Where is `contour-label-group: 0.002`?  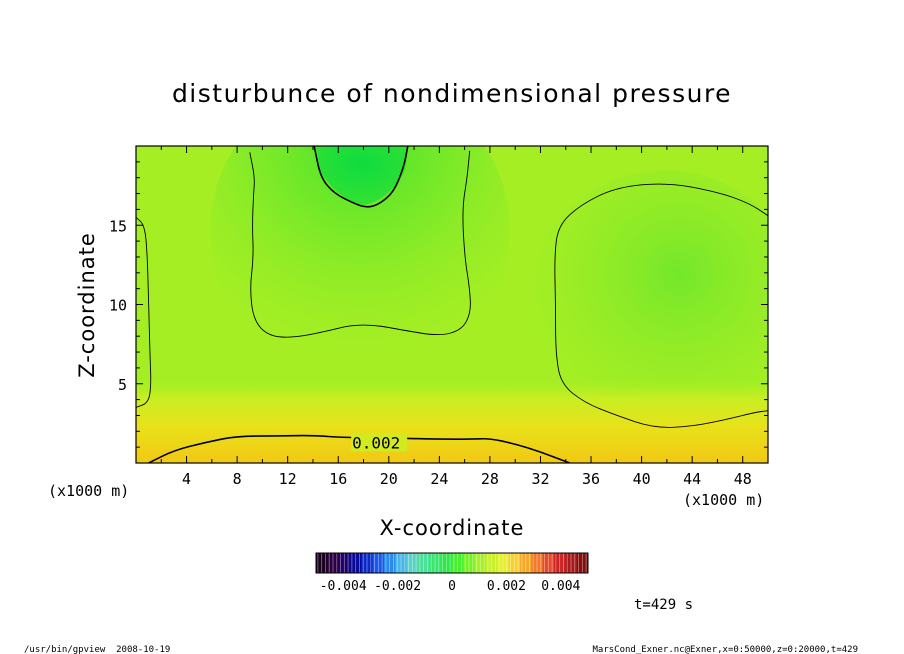
contour-label-group: 0.002 is located at coordinates (379, 442).